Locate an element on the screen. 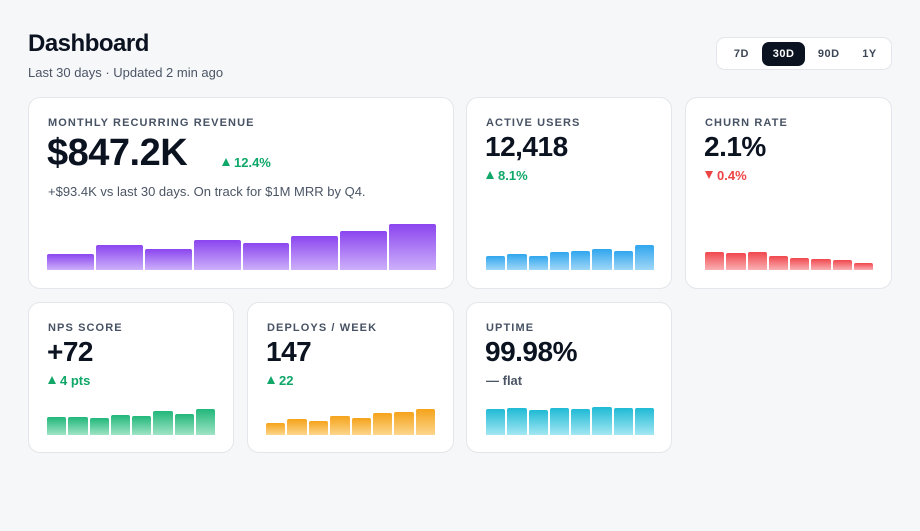 This screenshot has height=531, width=920. nps-delta-value: 4 pts is located at coordinates (75, 380).